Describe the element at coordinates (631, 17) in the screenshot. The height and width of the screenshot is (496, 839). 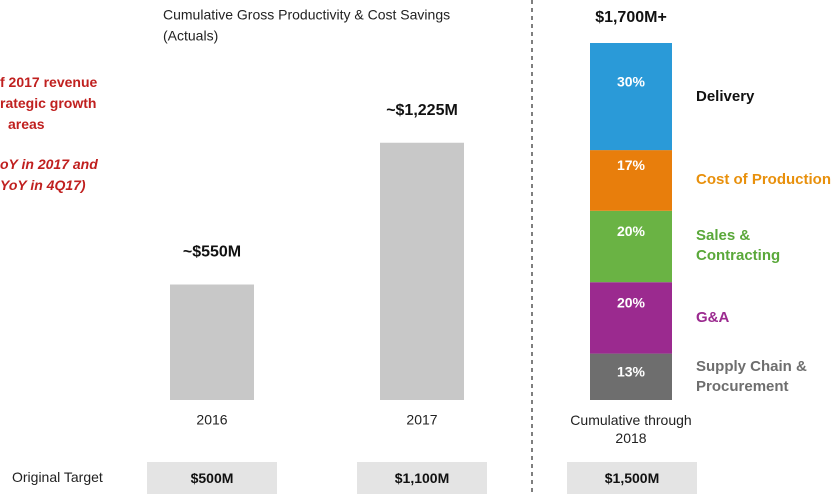
I see `total-label: $1,700M+` at that location.